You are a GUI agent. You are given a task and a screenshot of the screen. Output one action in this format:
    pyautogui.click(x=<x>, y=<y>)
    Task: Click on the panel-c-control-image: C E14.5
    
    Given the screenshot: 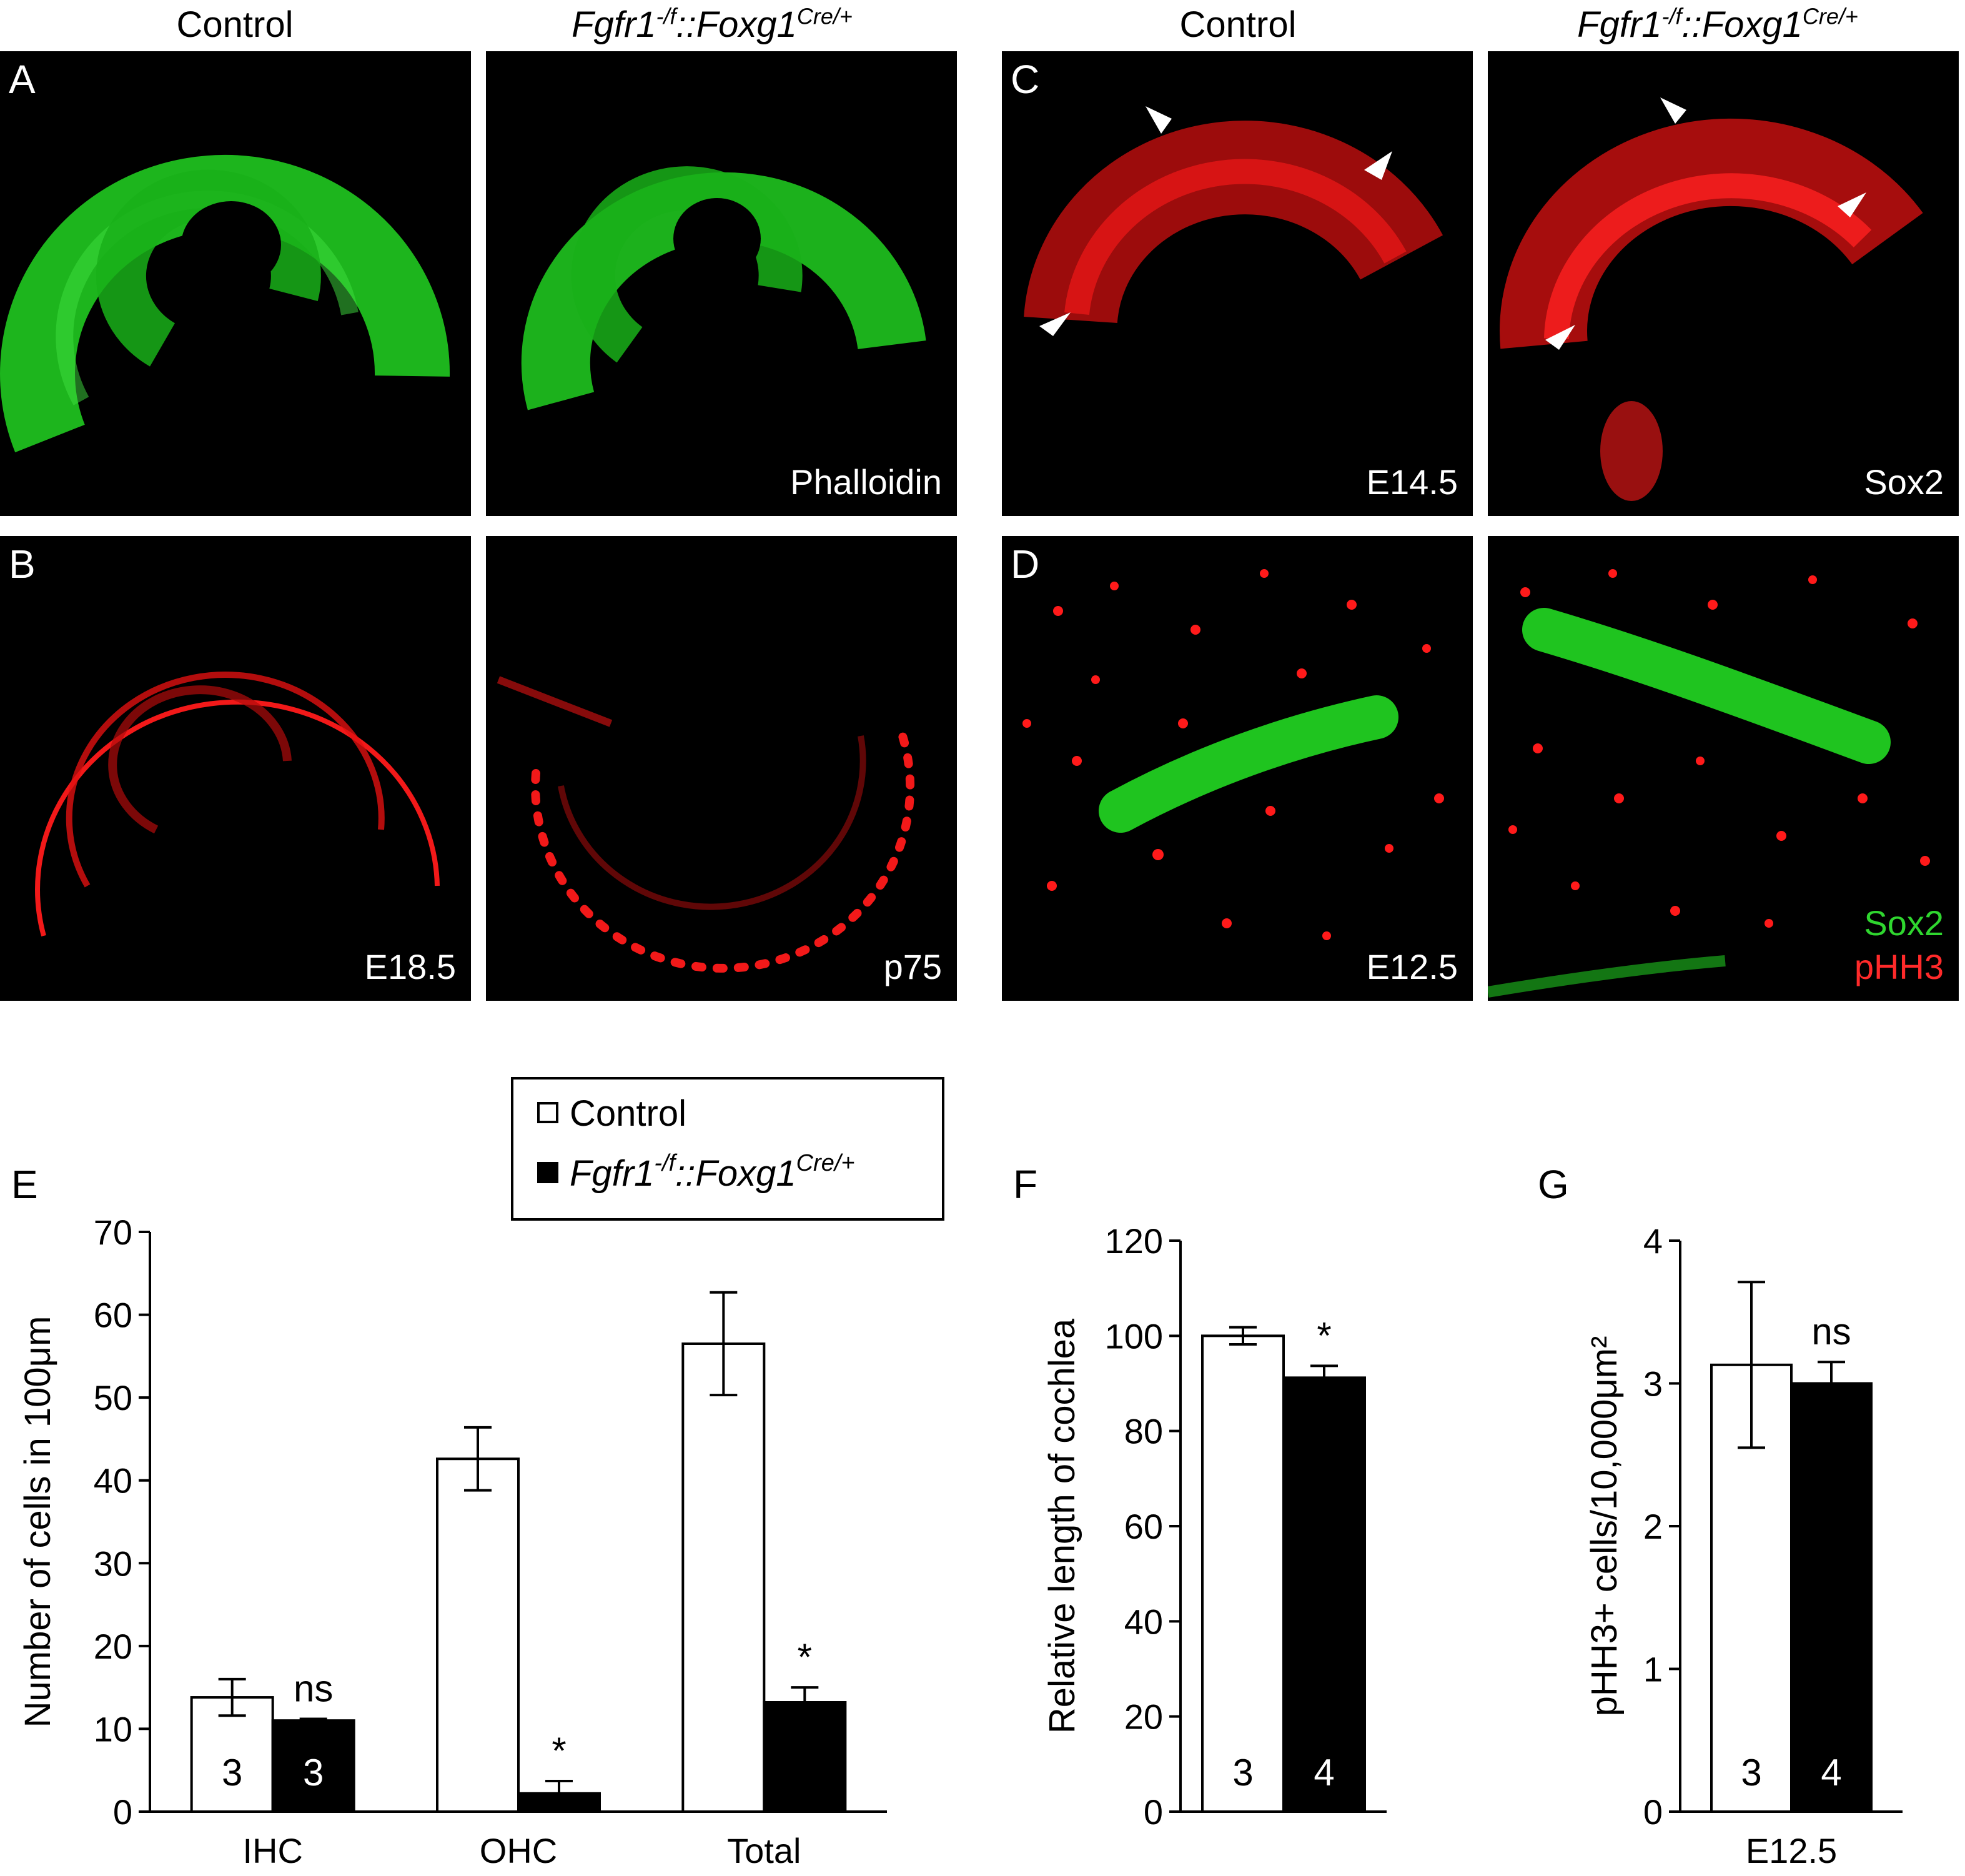 What is the action you would take?
    pyautogui.click(x=1237, y=283)
    